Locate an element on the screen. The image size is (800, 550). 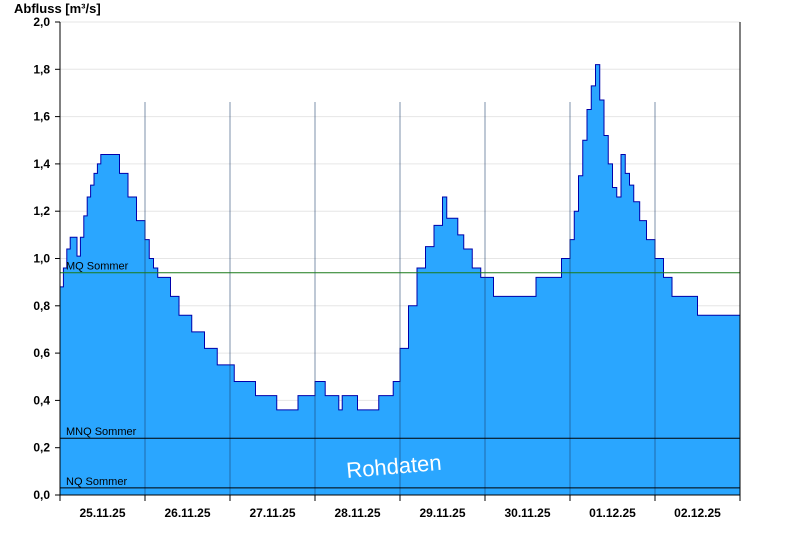
y-tick-label: 1,2 is located at coordinates (41, 211).